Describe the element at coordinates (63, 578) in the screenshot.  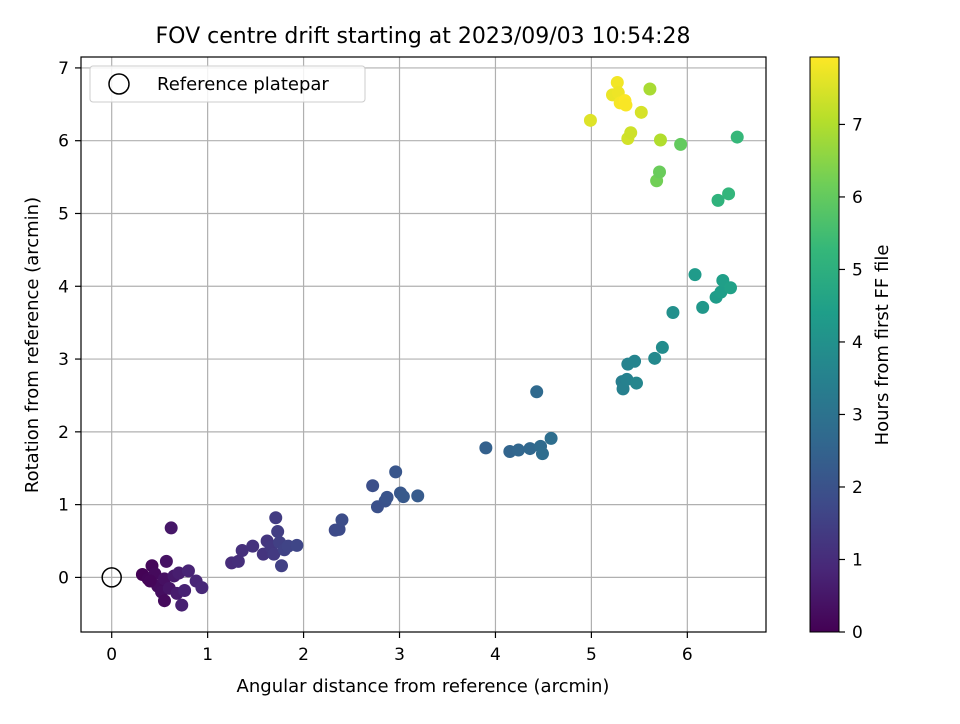
I see `y-tick-label: 0` at that location.